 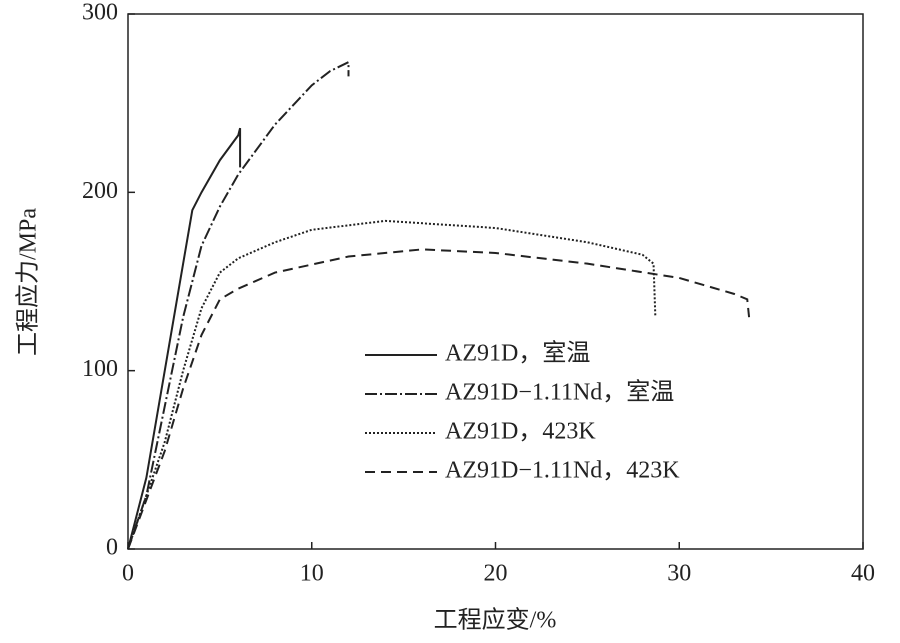 What do you see at coordinates (100, 369) in the screenshot?
I see `y-tick-label: 100` at bounding box center [100, 369].